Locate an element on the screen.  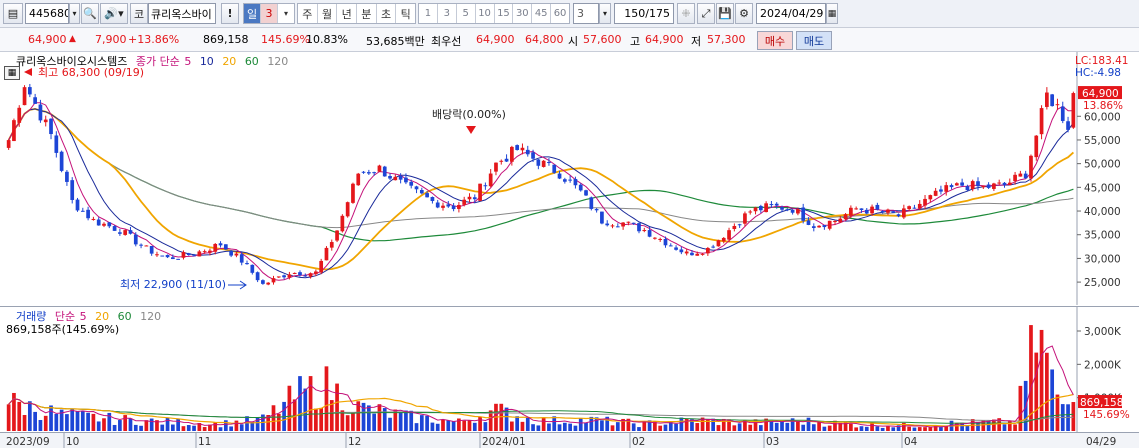
tab-tick: 틱 is located at coordinates (405, 14).